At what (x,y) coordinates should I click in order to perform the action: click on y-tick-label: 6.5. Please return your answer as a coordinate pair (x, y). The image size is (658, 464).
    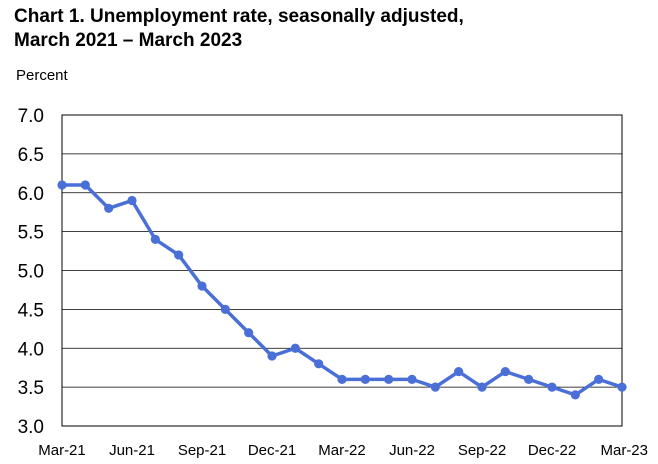
    Looking at the image, I should click on (31, 155).